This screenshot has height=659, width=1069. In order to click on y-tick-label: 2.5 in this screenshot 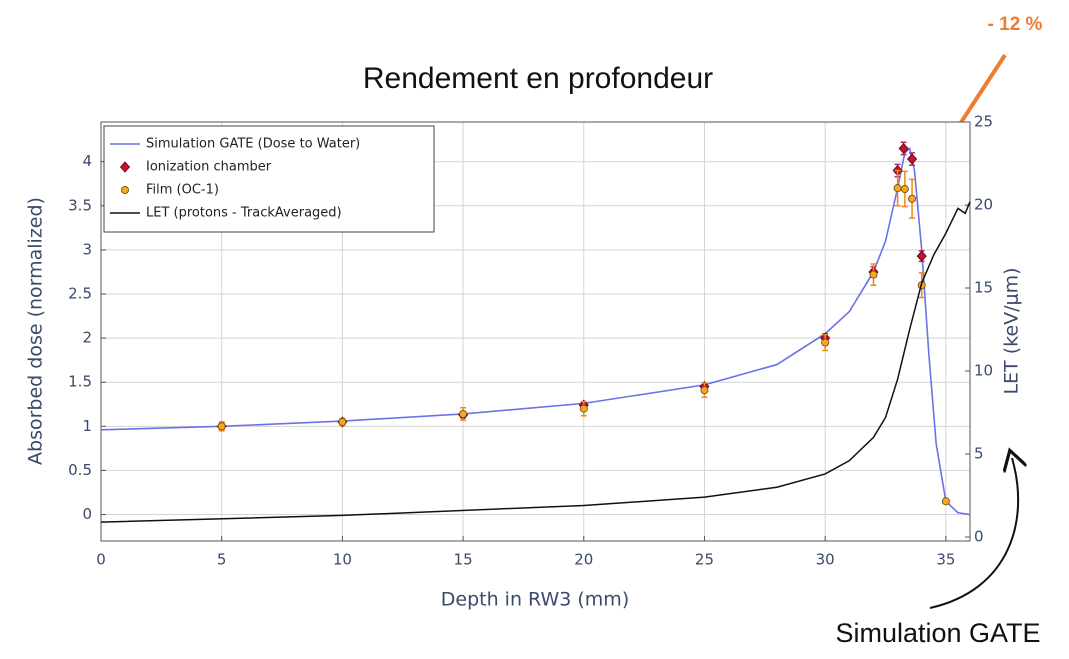, I will do `click(80, 294)`.